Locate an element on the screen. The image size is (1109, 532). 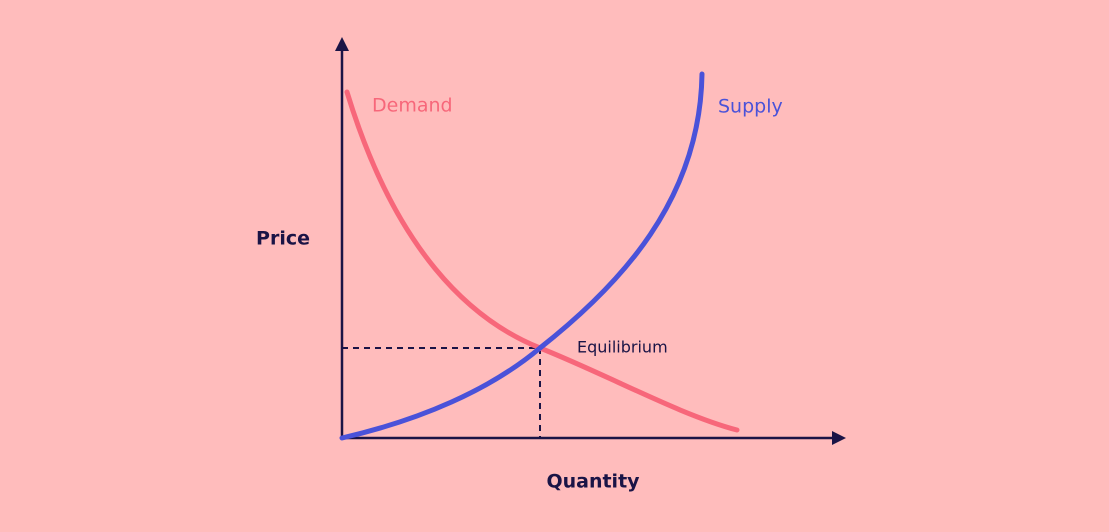
x-axis-arrow is located at coordinates (839, 438).